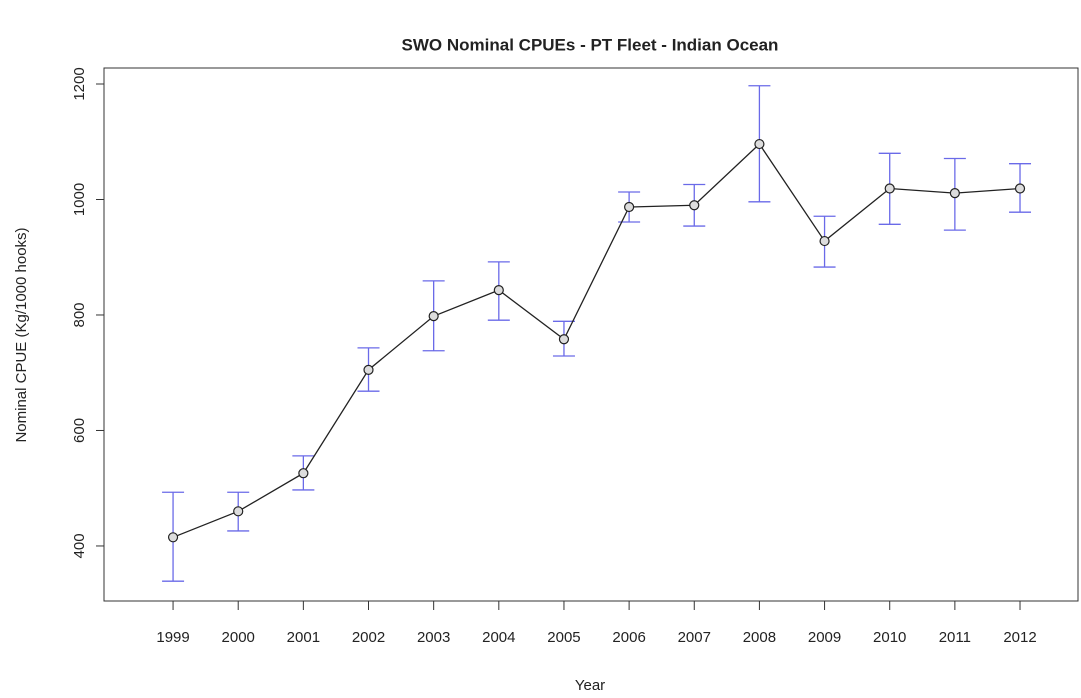  I want to click on y-axis-label: Nominal CPUE (Kg/1000 hooks), so click(21, 334).